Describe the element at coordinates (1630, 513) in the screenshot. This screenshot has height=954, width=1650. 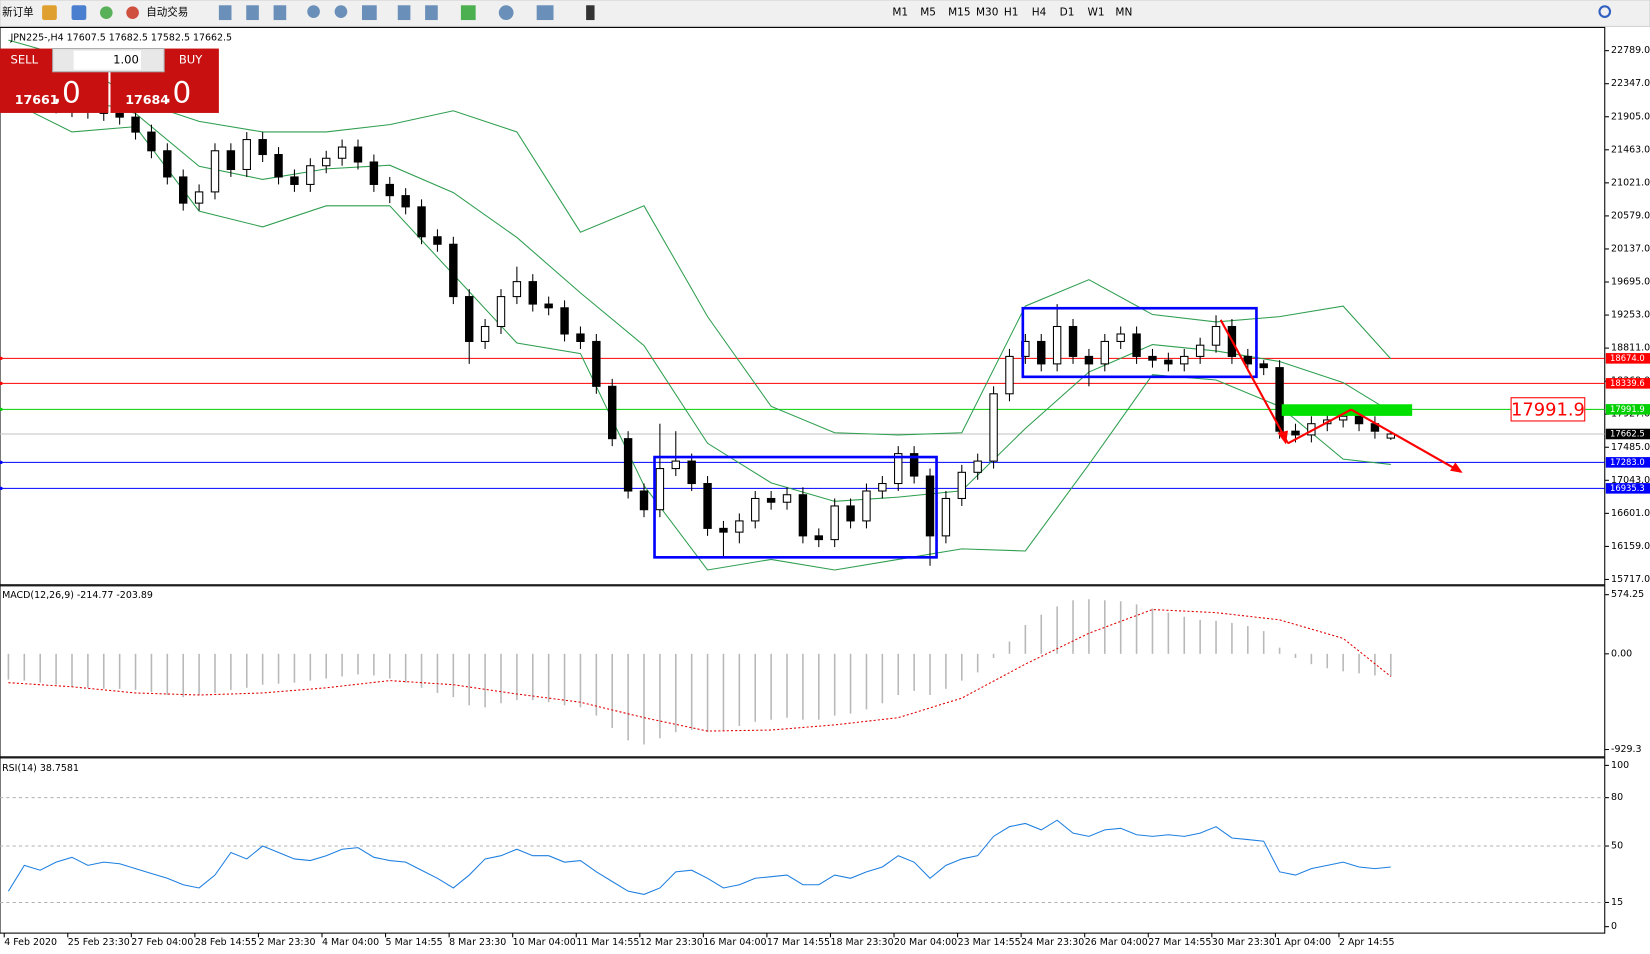
I see `y-tick-label: 16601.0` at that location.